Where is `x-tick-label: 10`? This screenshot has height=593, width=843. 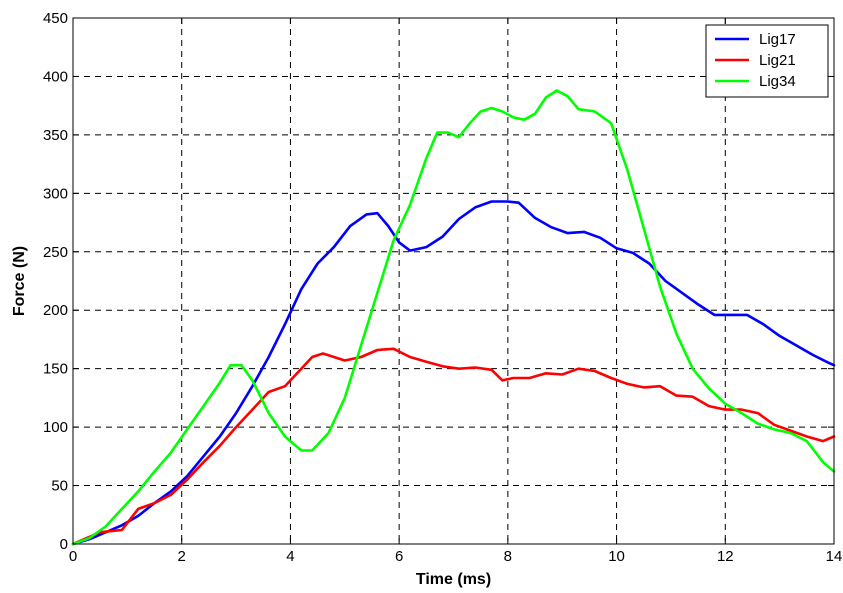
x-tick-label: 10 is located at coordinates (616, 556).